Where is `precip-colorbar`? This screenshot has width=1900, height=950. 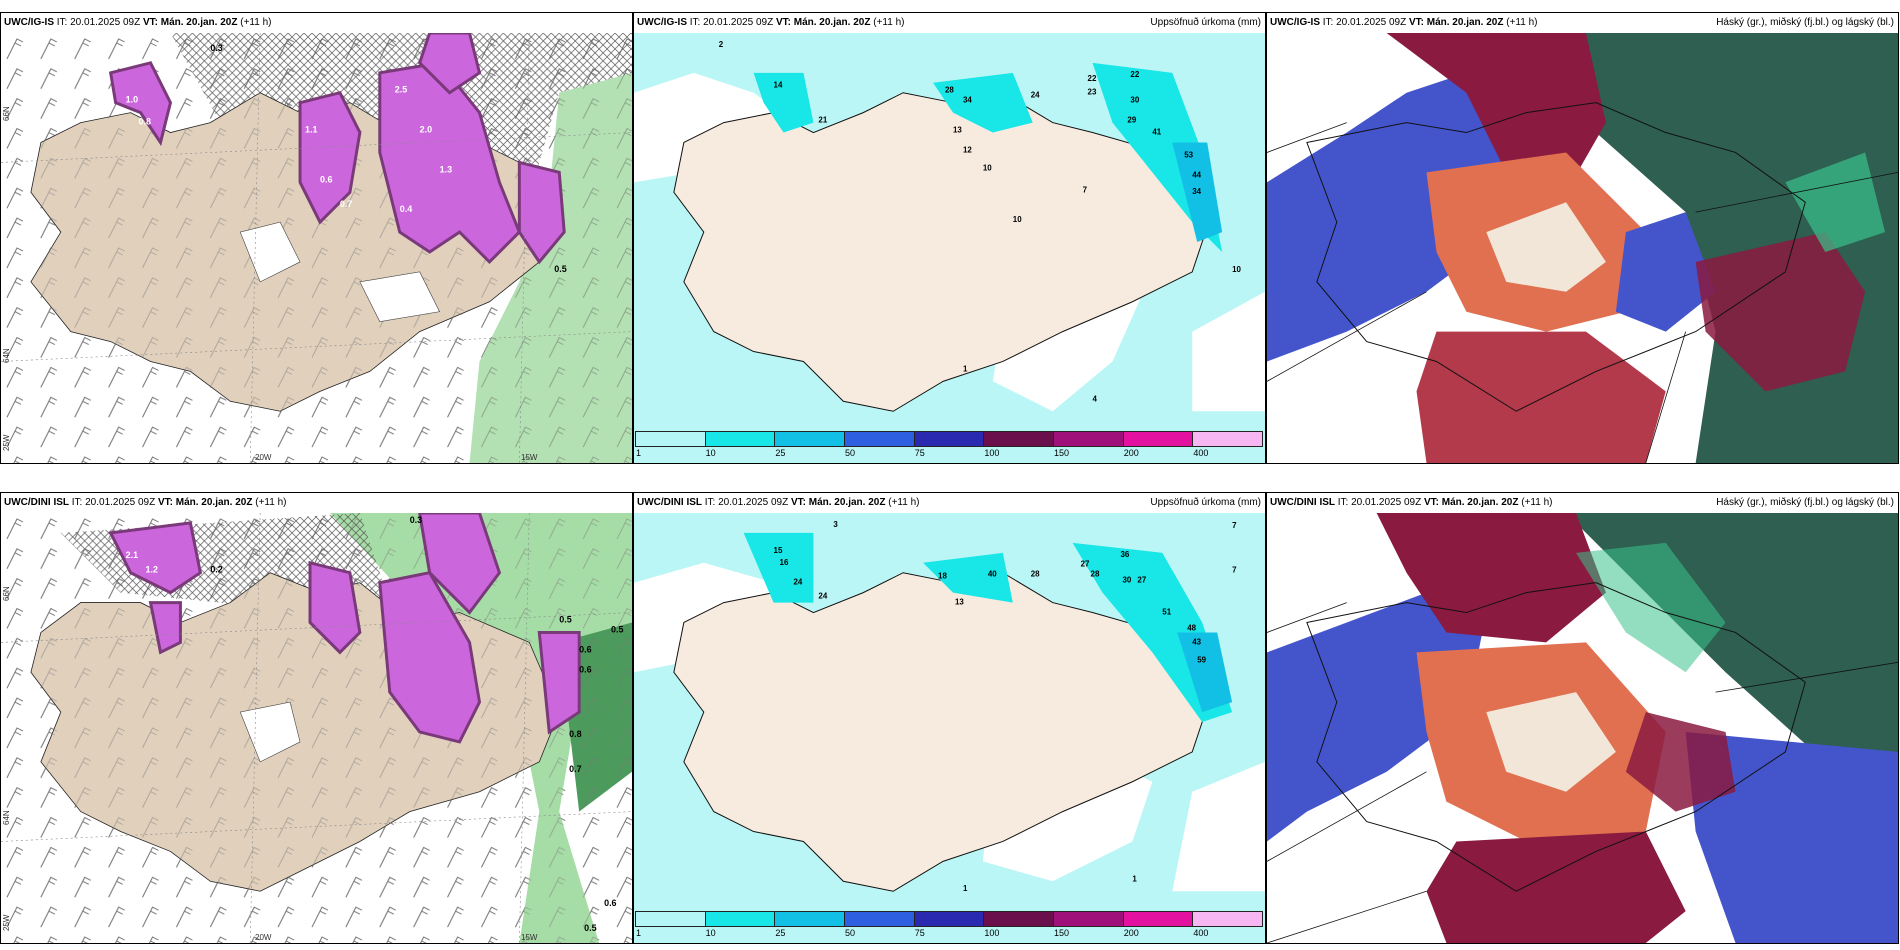 precip-colorbar is located at coordinates (949, 919).